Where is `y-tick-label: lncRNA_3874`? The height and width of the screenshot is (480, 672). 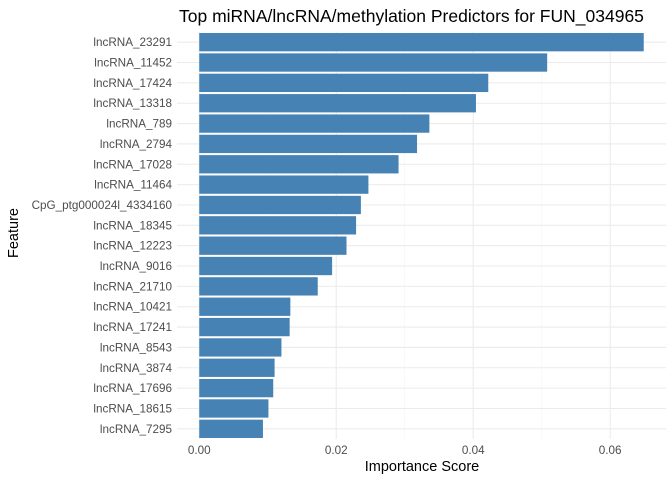 y-tick-label: lncRNA_3874 is located at coordinates (136, 368).